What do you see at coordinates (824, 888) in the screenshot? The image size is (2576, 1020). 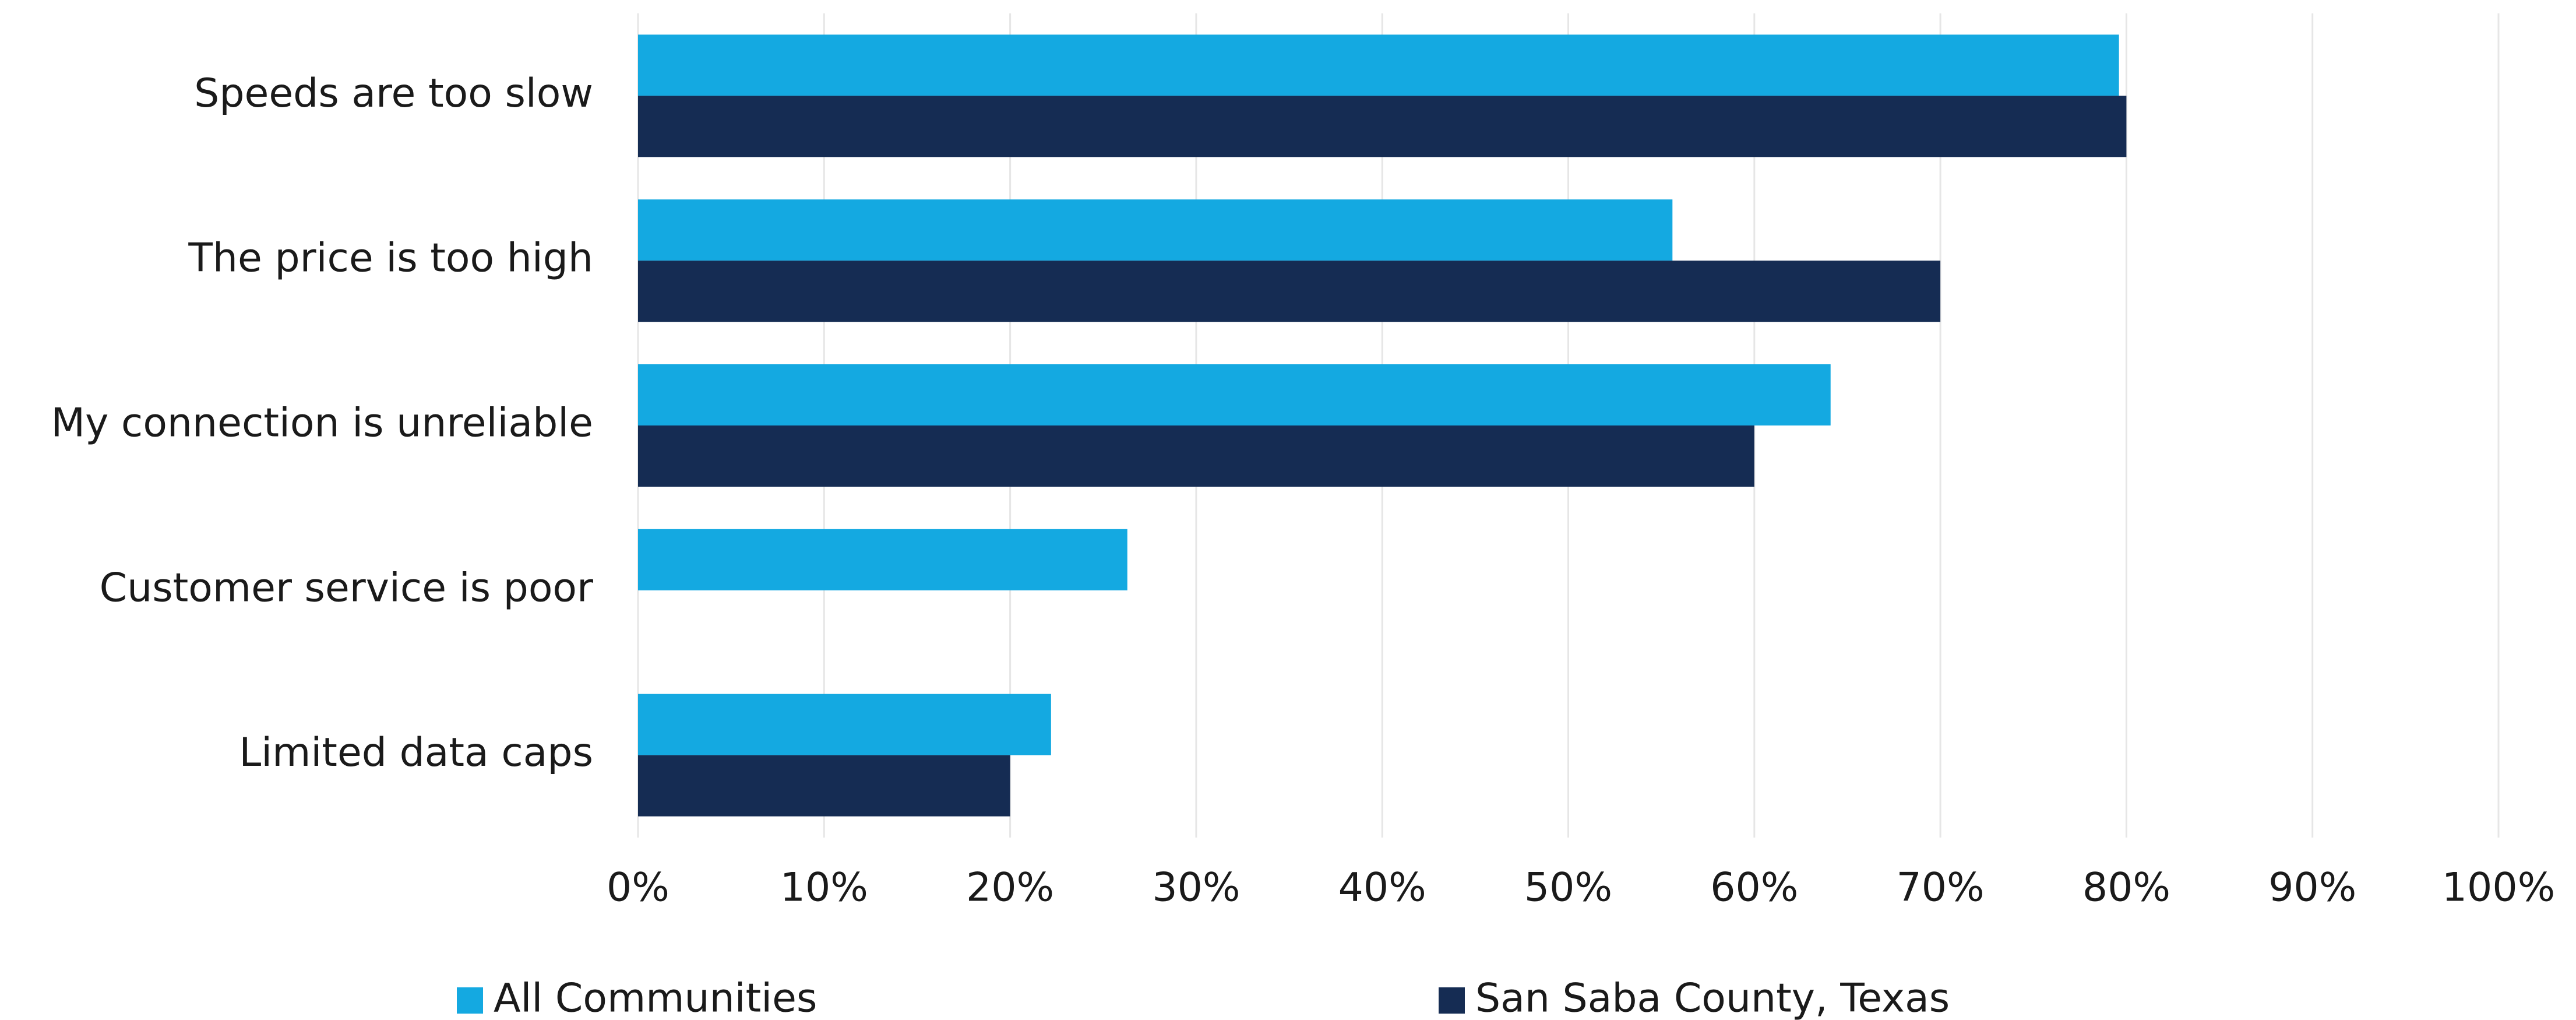 I see `x-tick-label: 10%` at bounding box center [824, 888].